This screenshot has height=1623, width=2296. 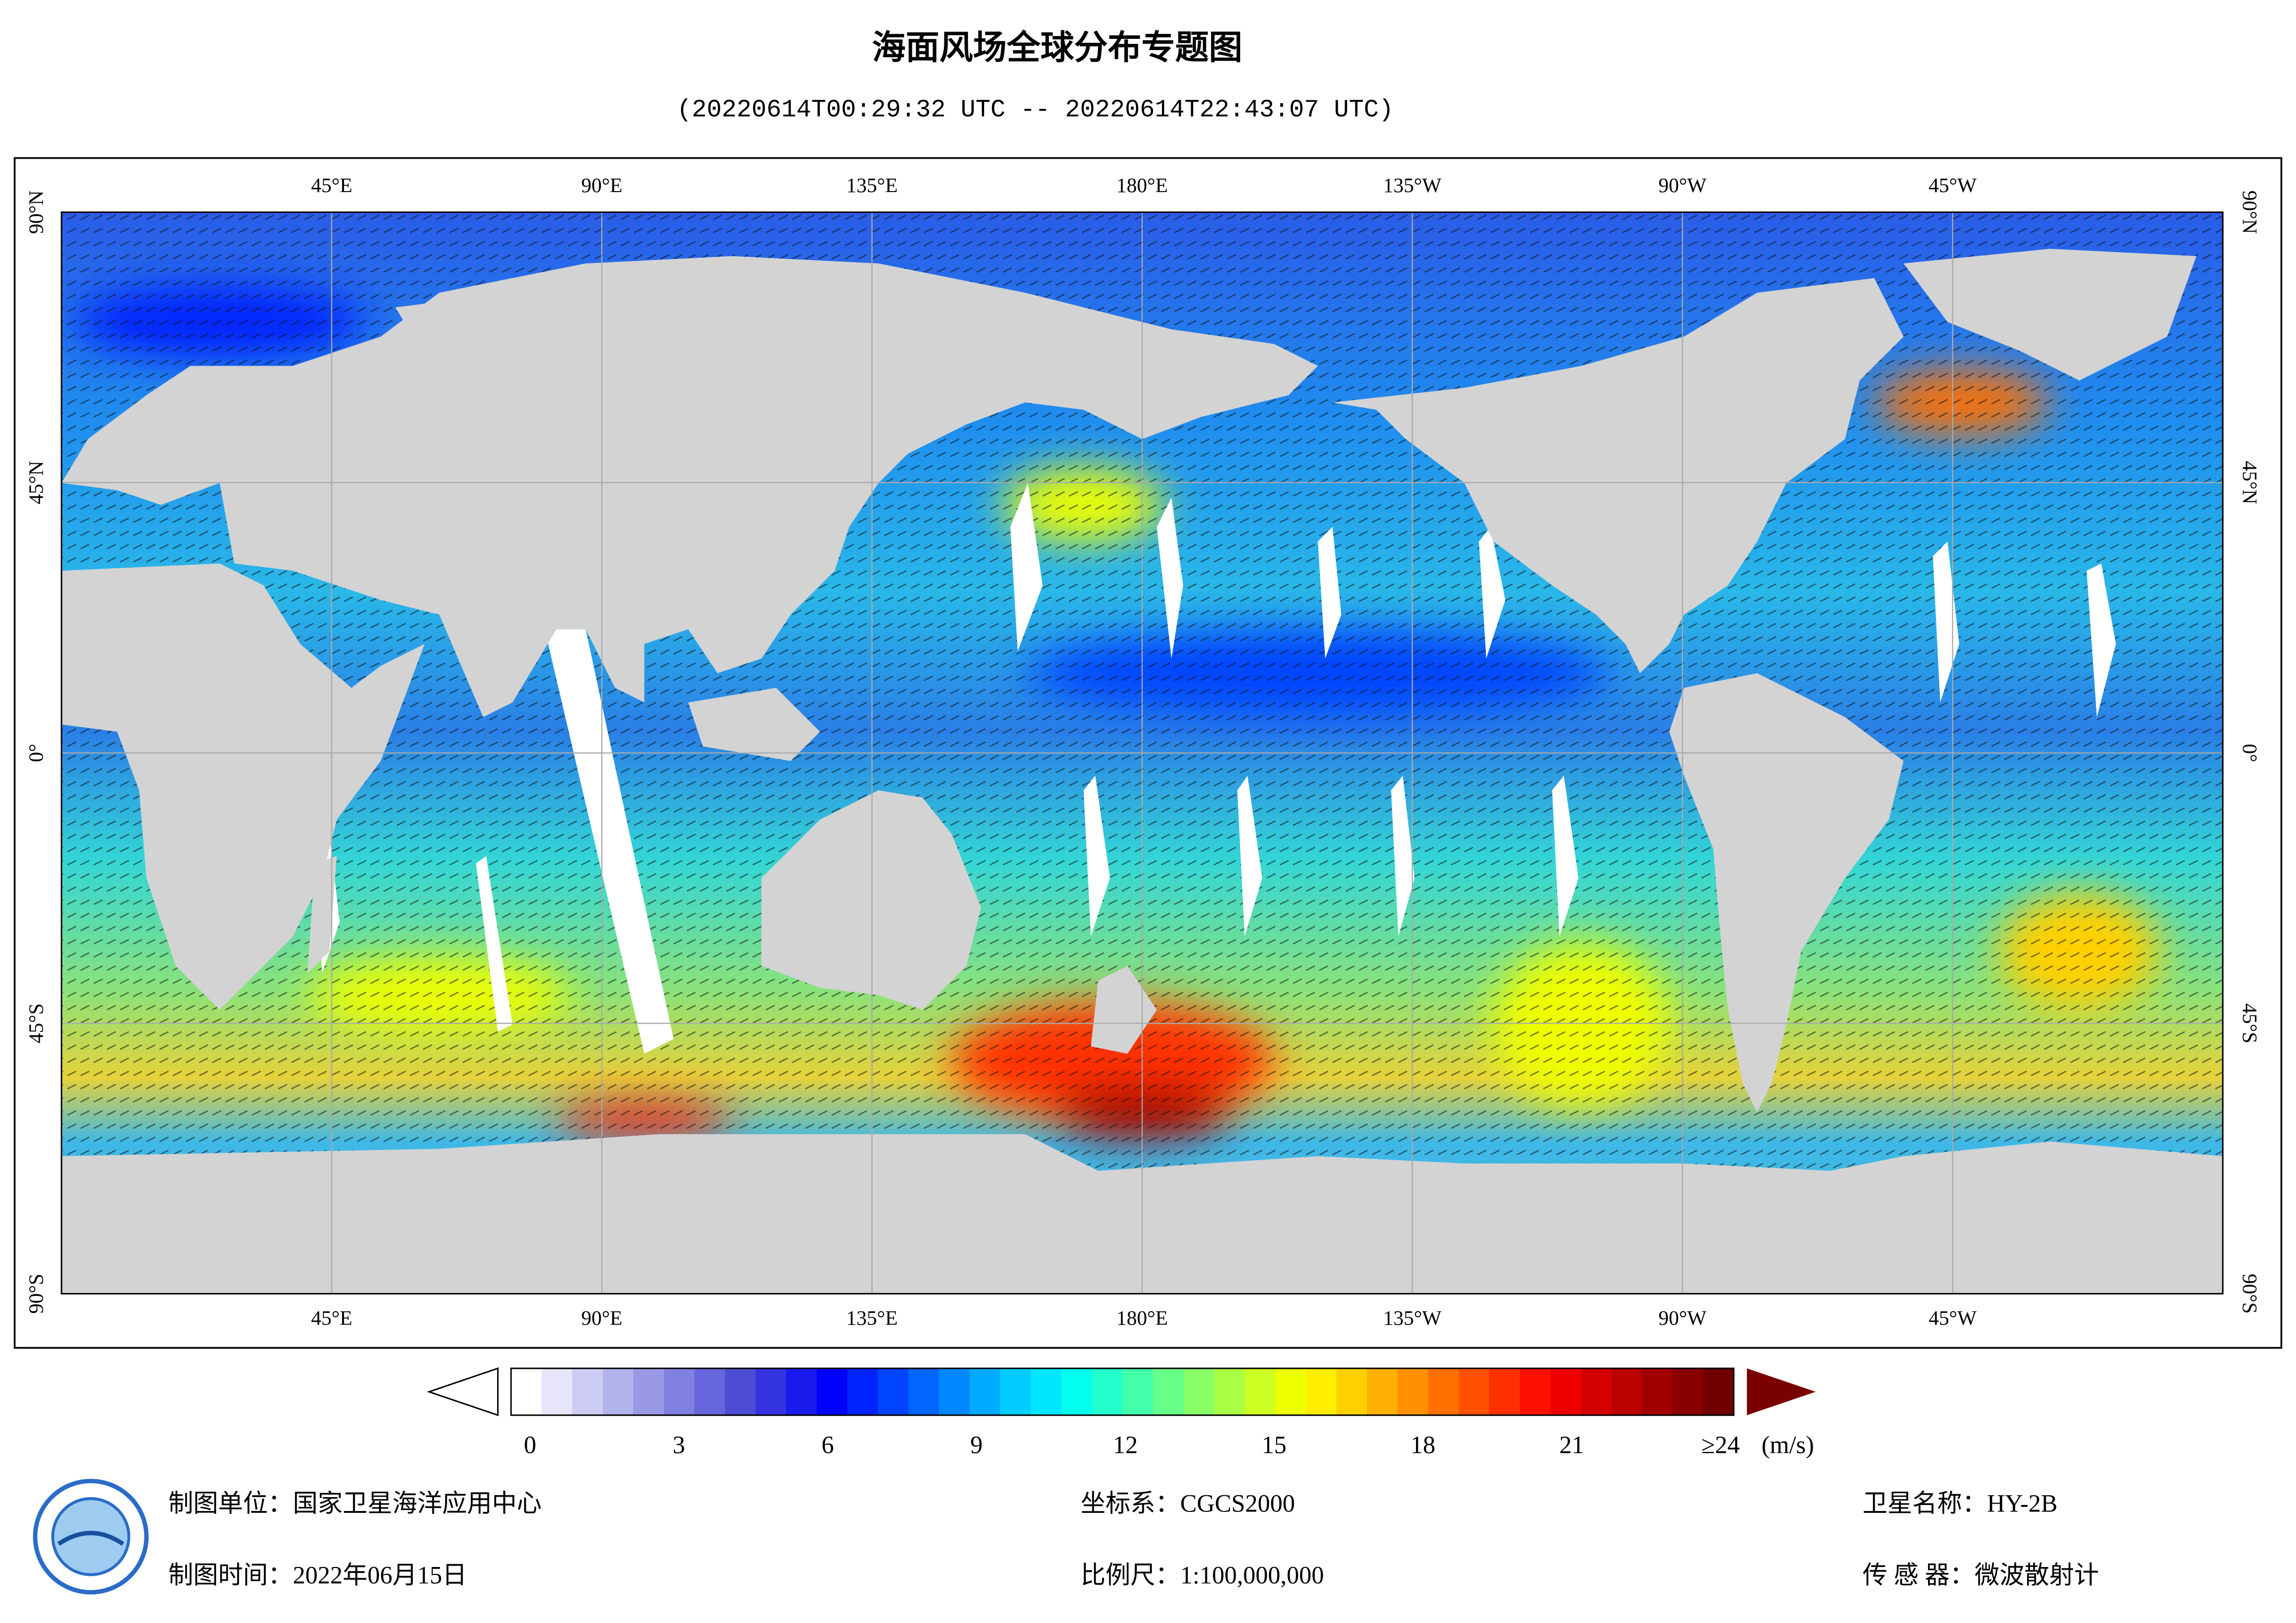 What do you see at coordinates (1781, 1391) in the screenshot?
I see `over-triangle` at bounding box center [1781, 1391].